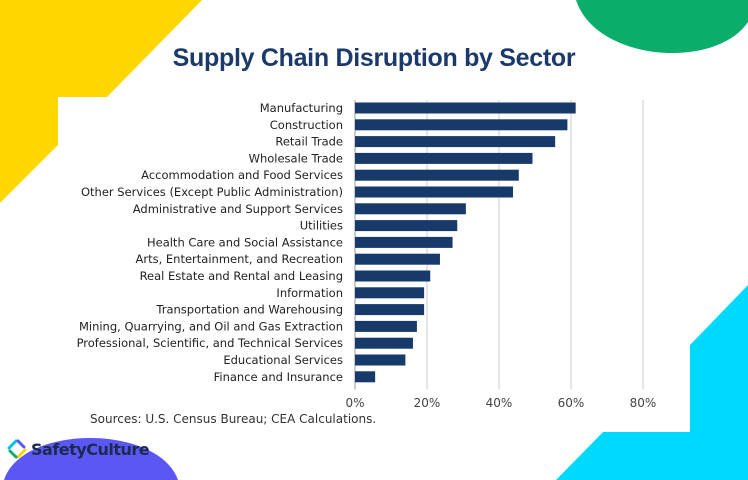 The height and width of the screenshot is (480, 748). Describe the element at coordinates (309, 142) in the screenshot. I see `category-label: Retail Trade` at that location.